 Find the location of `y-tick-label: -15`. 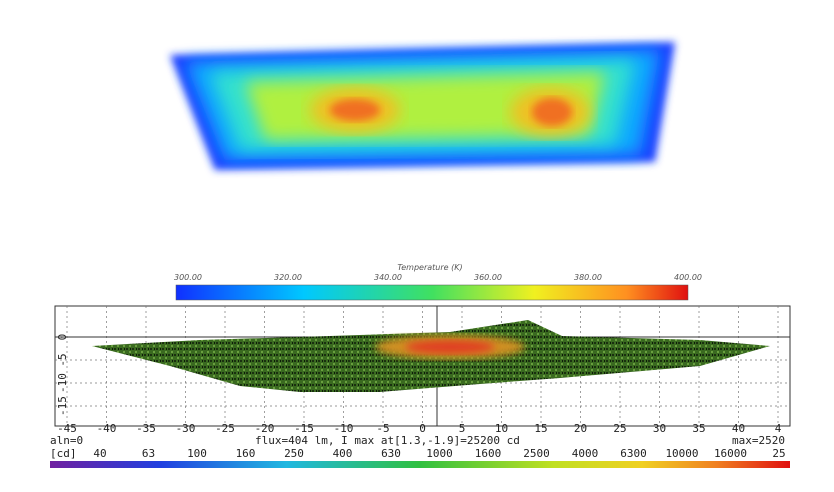

y-tick-label: -15 is located at coordinates (62, 406).